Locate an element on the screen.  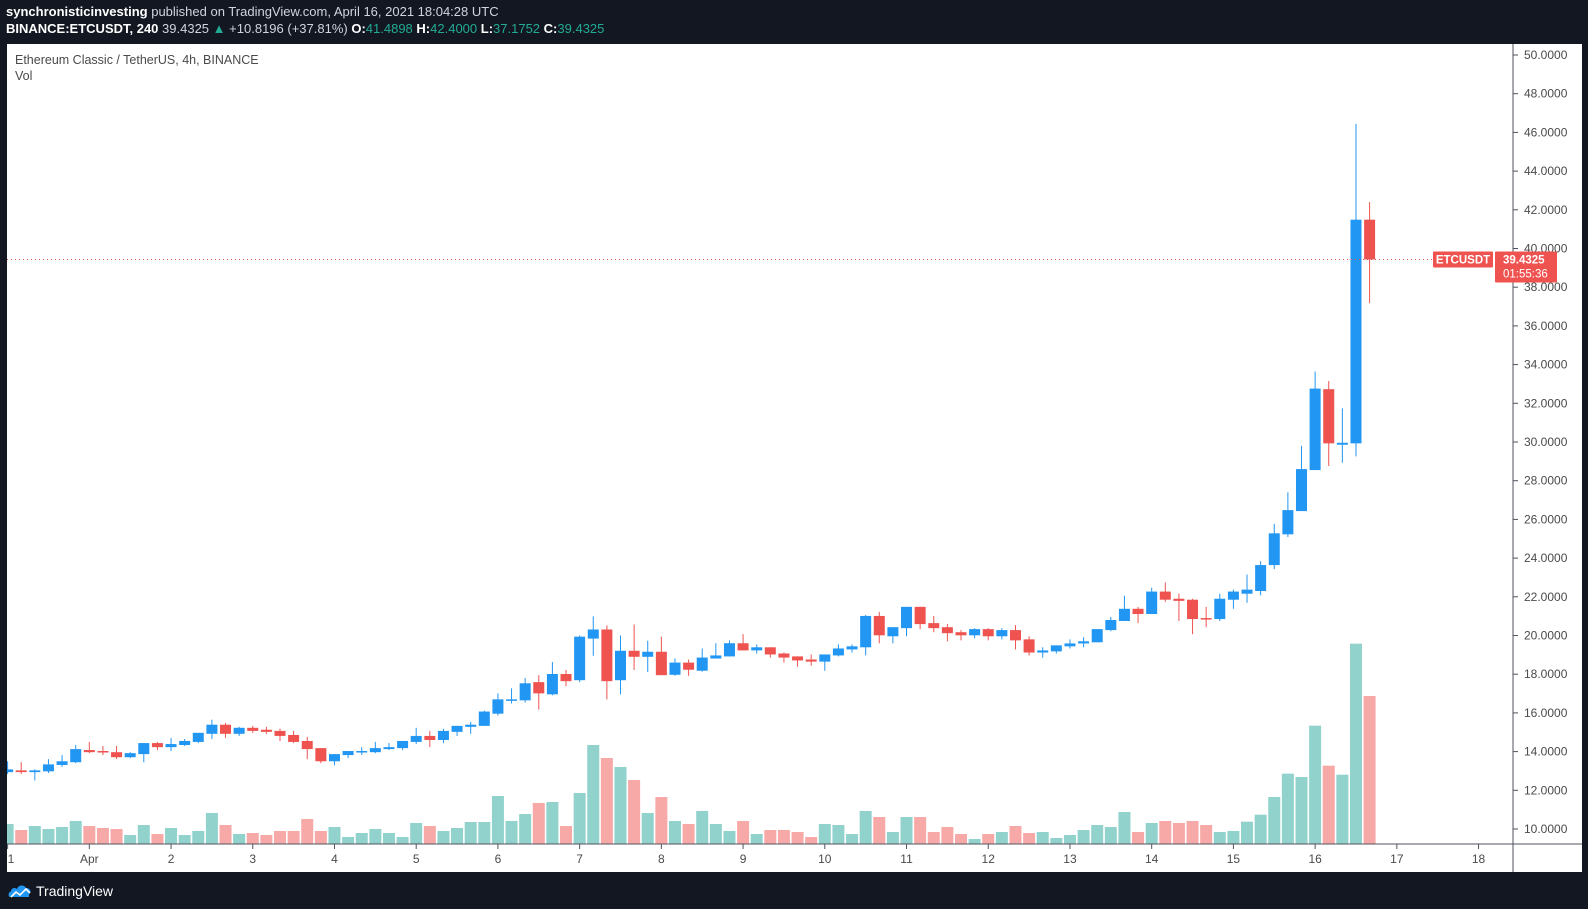
price-tick-label: 24.0000 is located at coordinates (1546, 558).